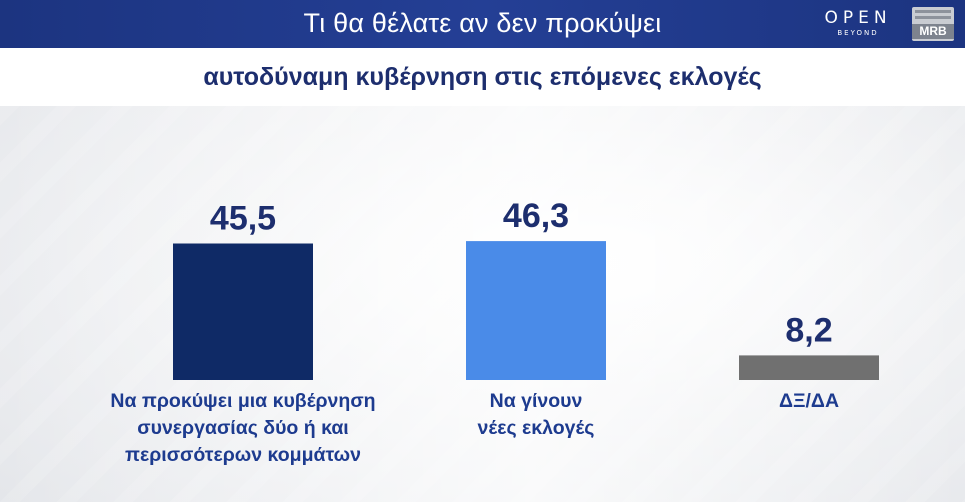 The width and height of the screenshot is (965, 502). I want to click on subtitle-band, so click(482, 77).